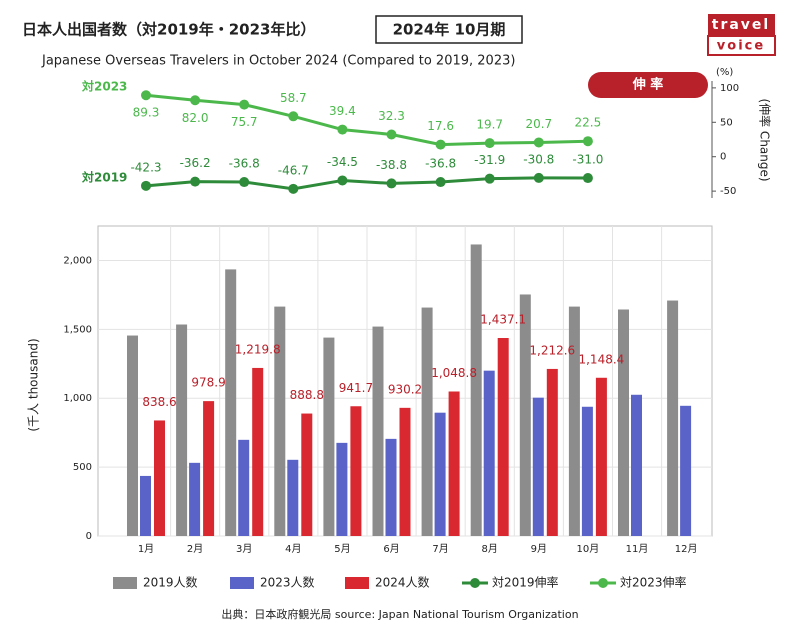 The image size is (800, 644). I want to click on data-label: 39.4, so click(342, 111).